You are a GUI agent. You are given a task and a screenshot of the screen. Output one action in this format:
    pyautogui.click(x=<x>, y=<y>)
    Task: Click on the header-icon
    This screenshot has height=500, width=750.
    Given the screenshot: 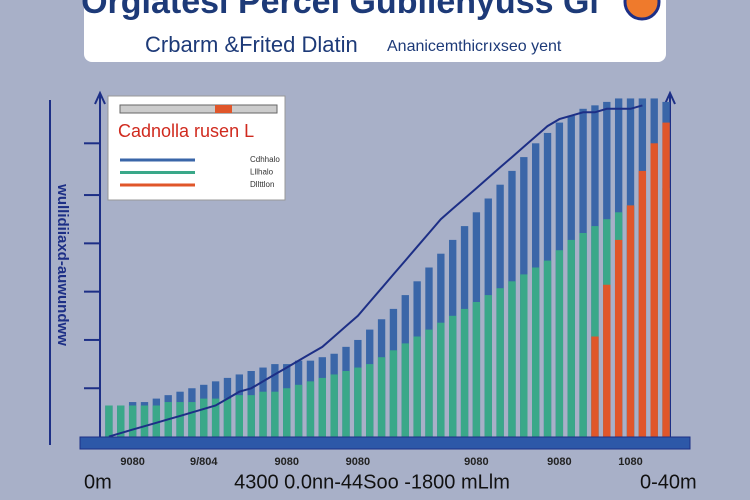 What is the action you would take?
    pyautogui.click(x=642, y=10)
    